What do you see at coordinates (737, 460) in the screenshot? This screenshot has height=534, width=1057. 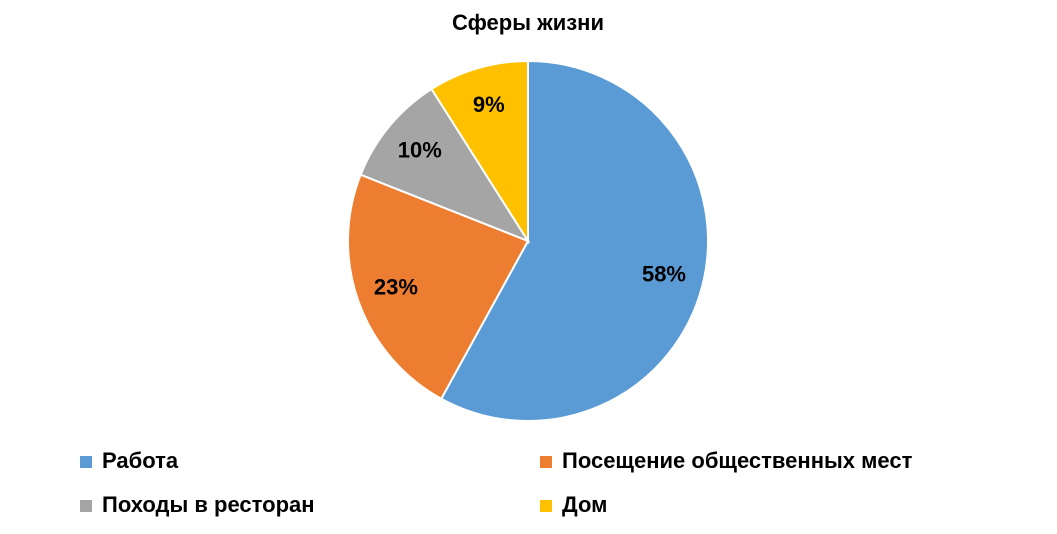 I see `legend-label: Посещение общественных мест` at bounding box center [737, 460].